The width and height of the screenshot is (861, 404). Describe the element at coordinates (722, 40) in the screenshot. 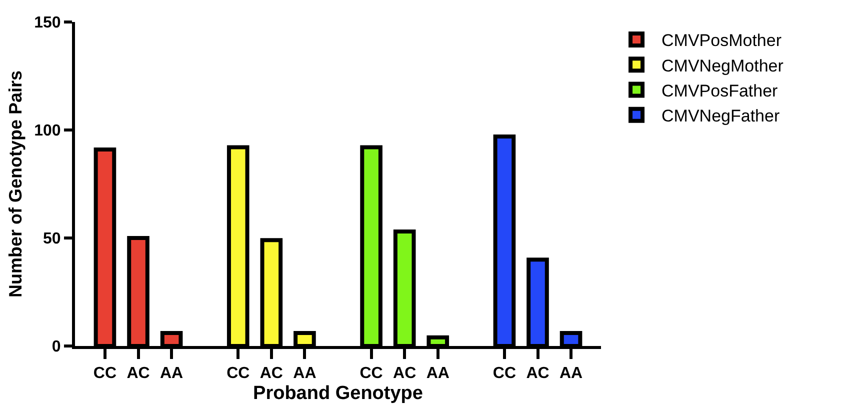

I see `legend-label: CMVPosMother` at that location.